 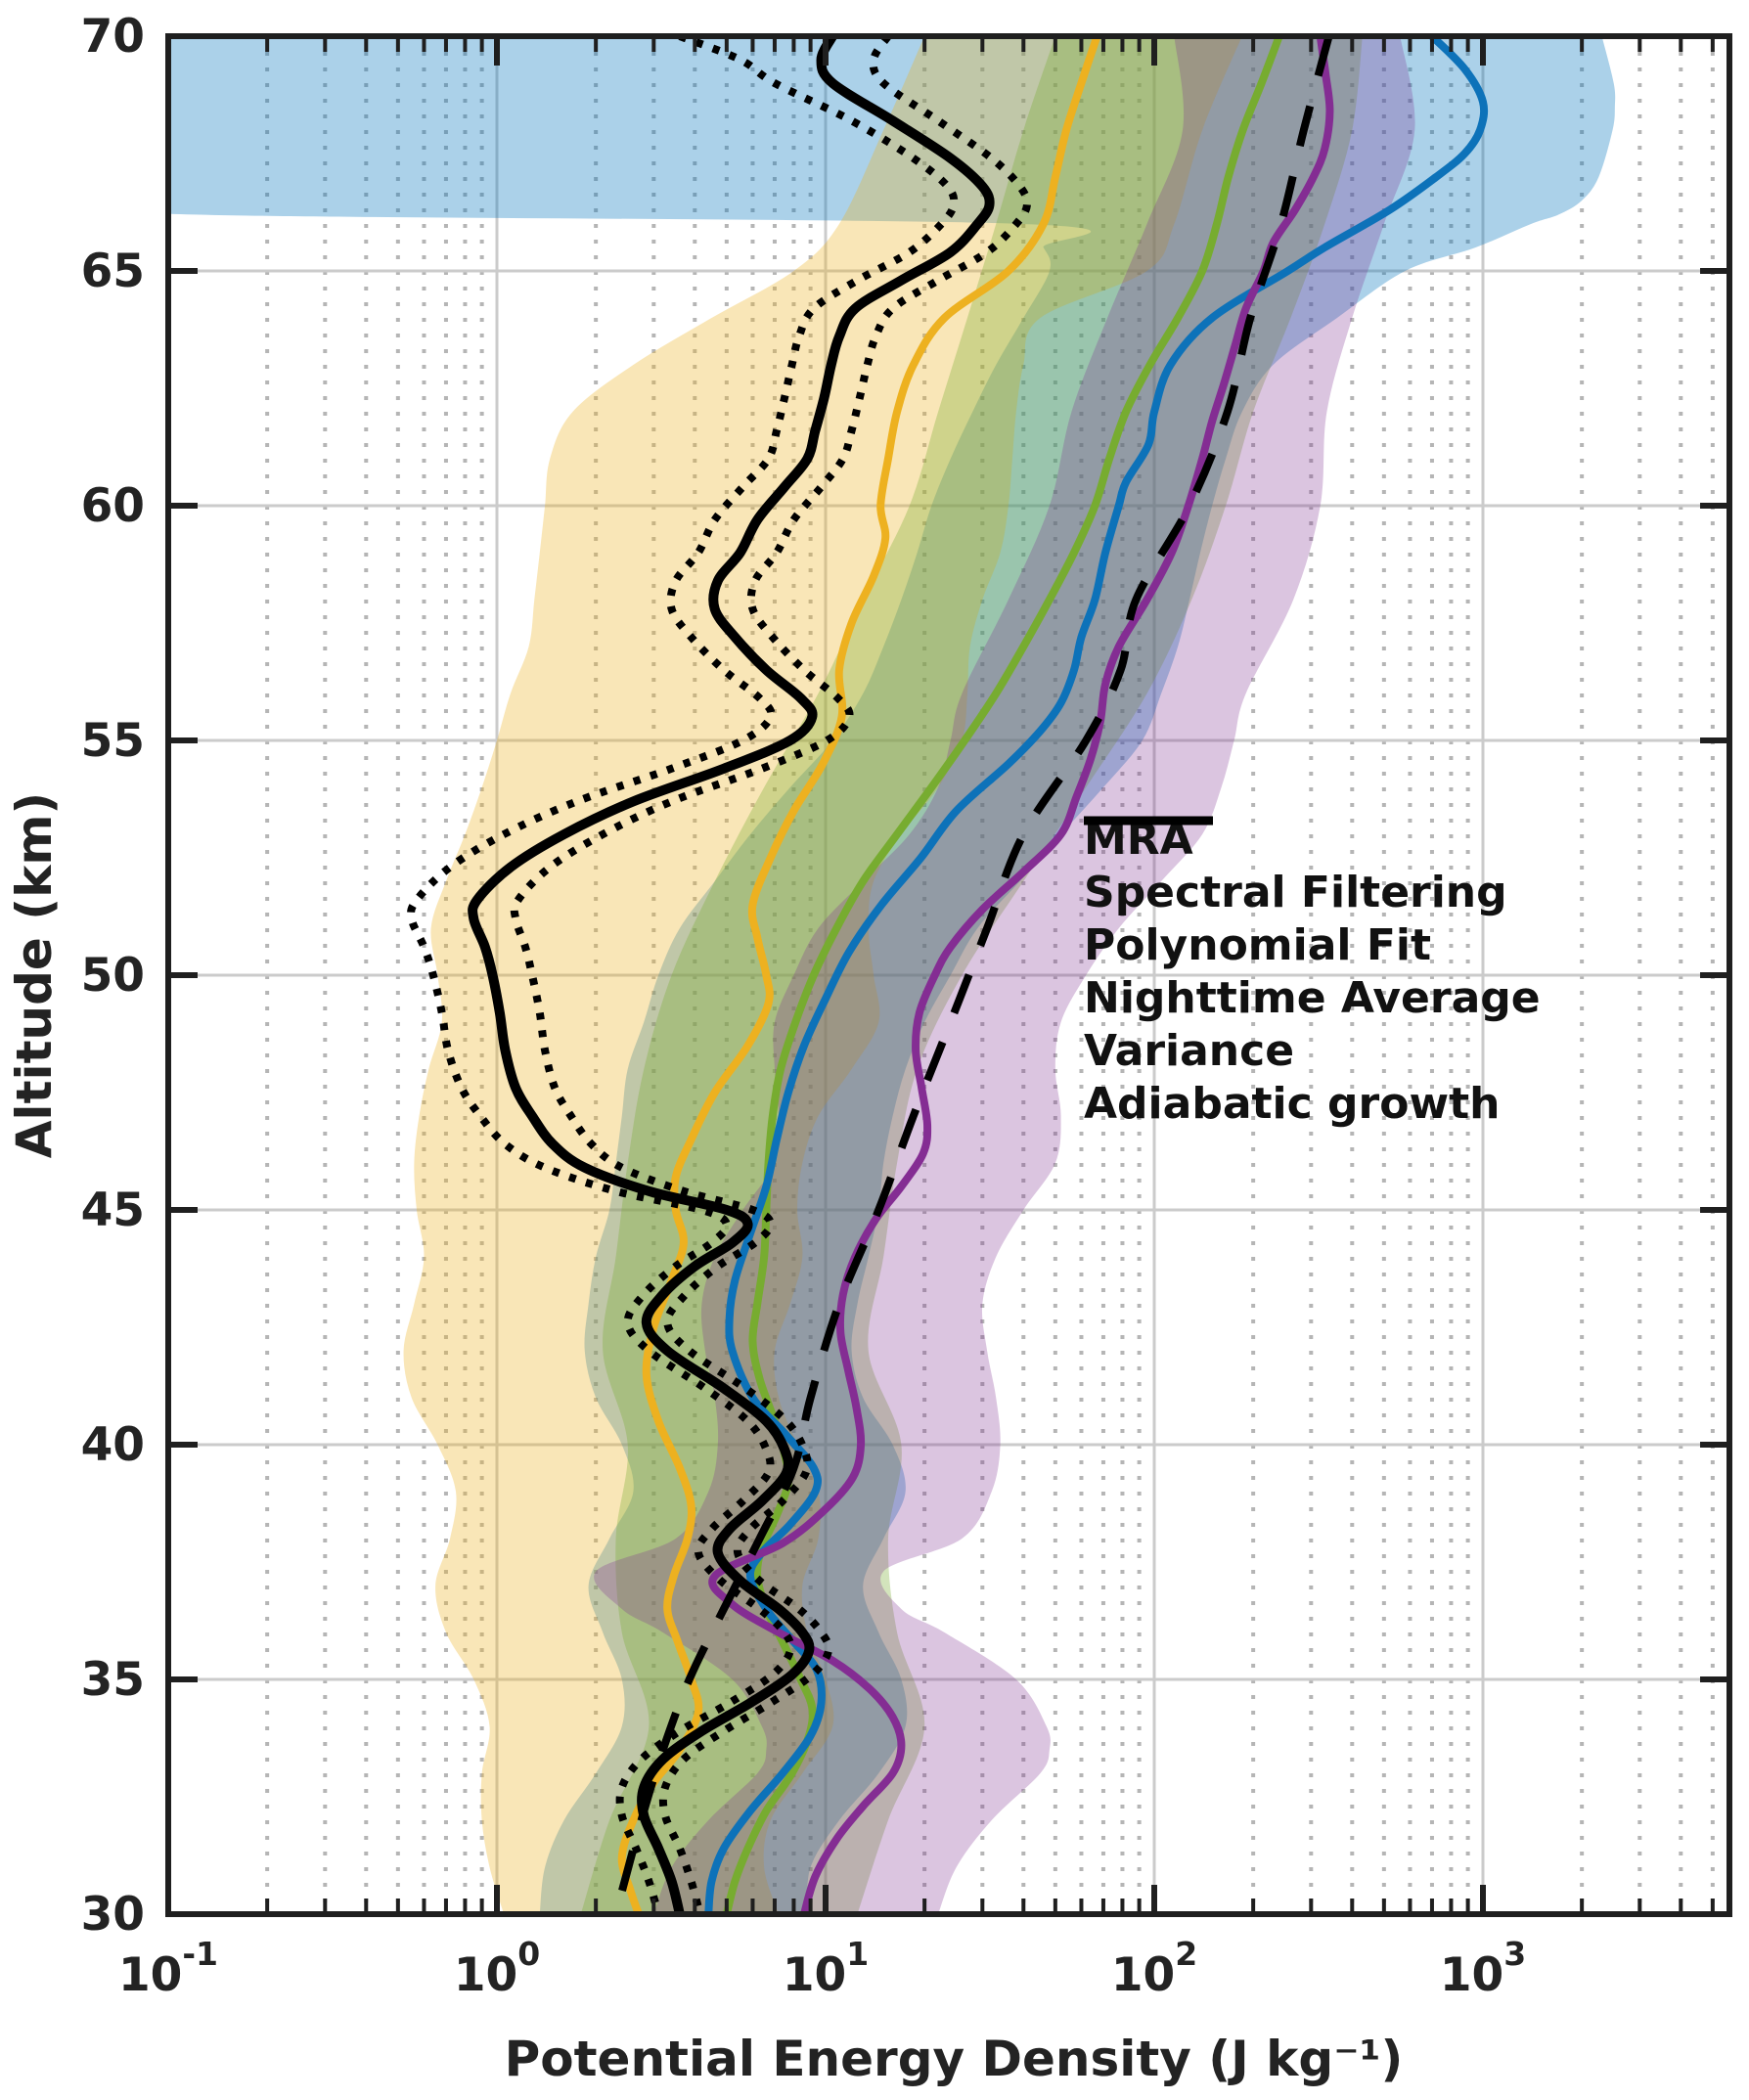 What do you see at coordinates (113, 37) in the screenshot?
I see `y-tick-label: 70` at bounding box center [113, 37].